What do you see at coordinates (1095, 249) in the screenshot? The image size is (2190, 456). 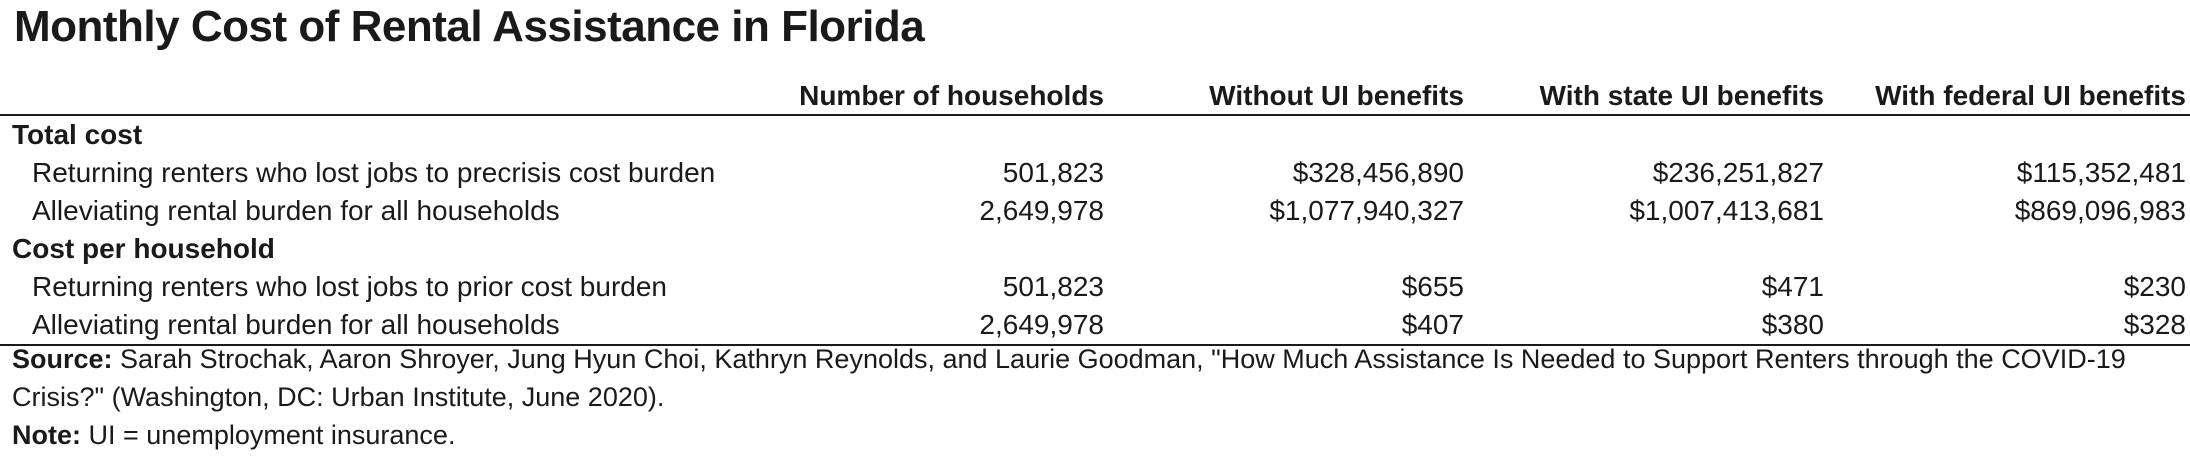 I see `section-row-cost-per-household: Cost per household` at bounding box center [1095, 249].